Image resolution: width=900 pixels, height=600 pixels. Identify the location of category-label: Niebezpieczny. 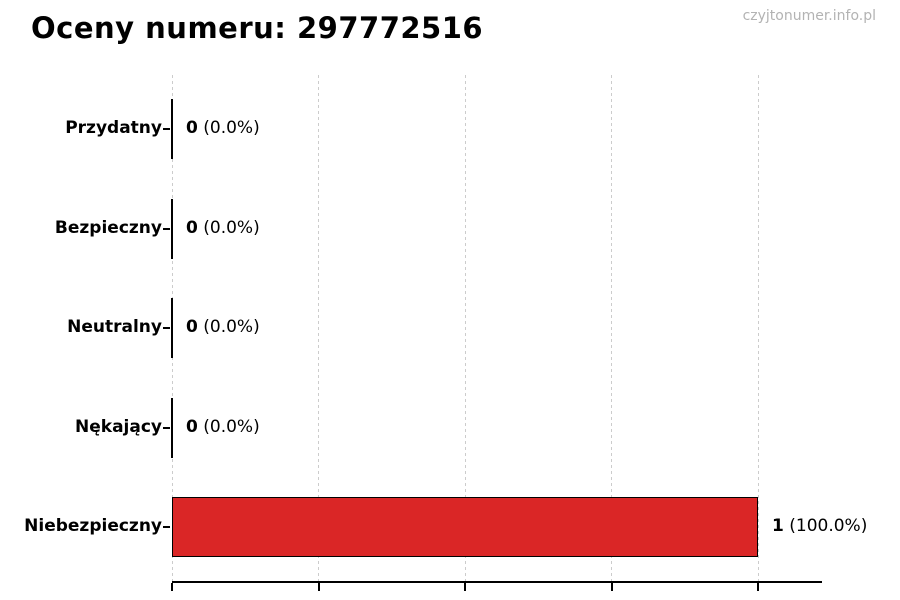
(93, 526).